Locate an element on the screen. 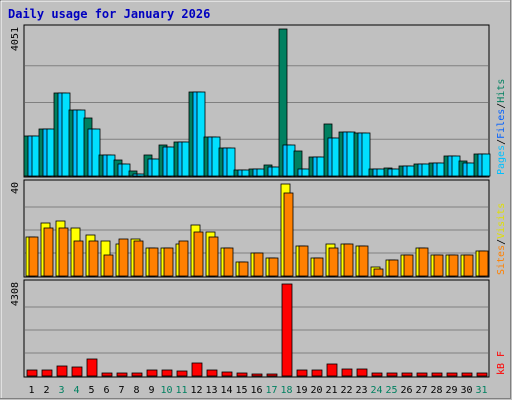 The height and width of the screenshot is (400, 512). side-label: kB F is located at coordinates (501, 363).